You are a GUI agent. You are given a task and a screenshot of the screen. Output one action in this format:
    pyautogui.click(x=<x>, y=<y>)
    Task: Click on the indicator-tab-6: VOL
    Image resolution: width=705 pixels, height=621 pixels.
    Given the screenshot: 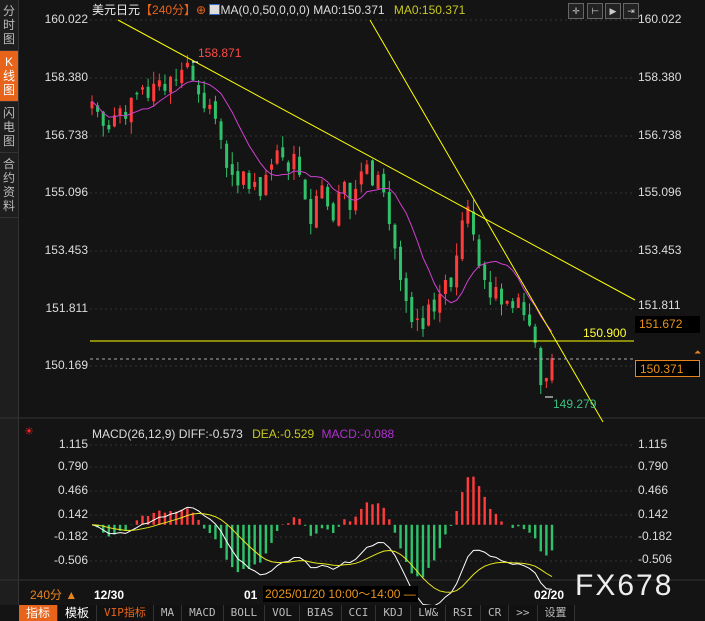 What is the action you would take?
    pyautogui.click(x=283, y=613)
    